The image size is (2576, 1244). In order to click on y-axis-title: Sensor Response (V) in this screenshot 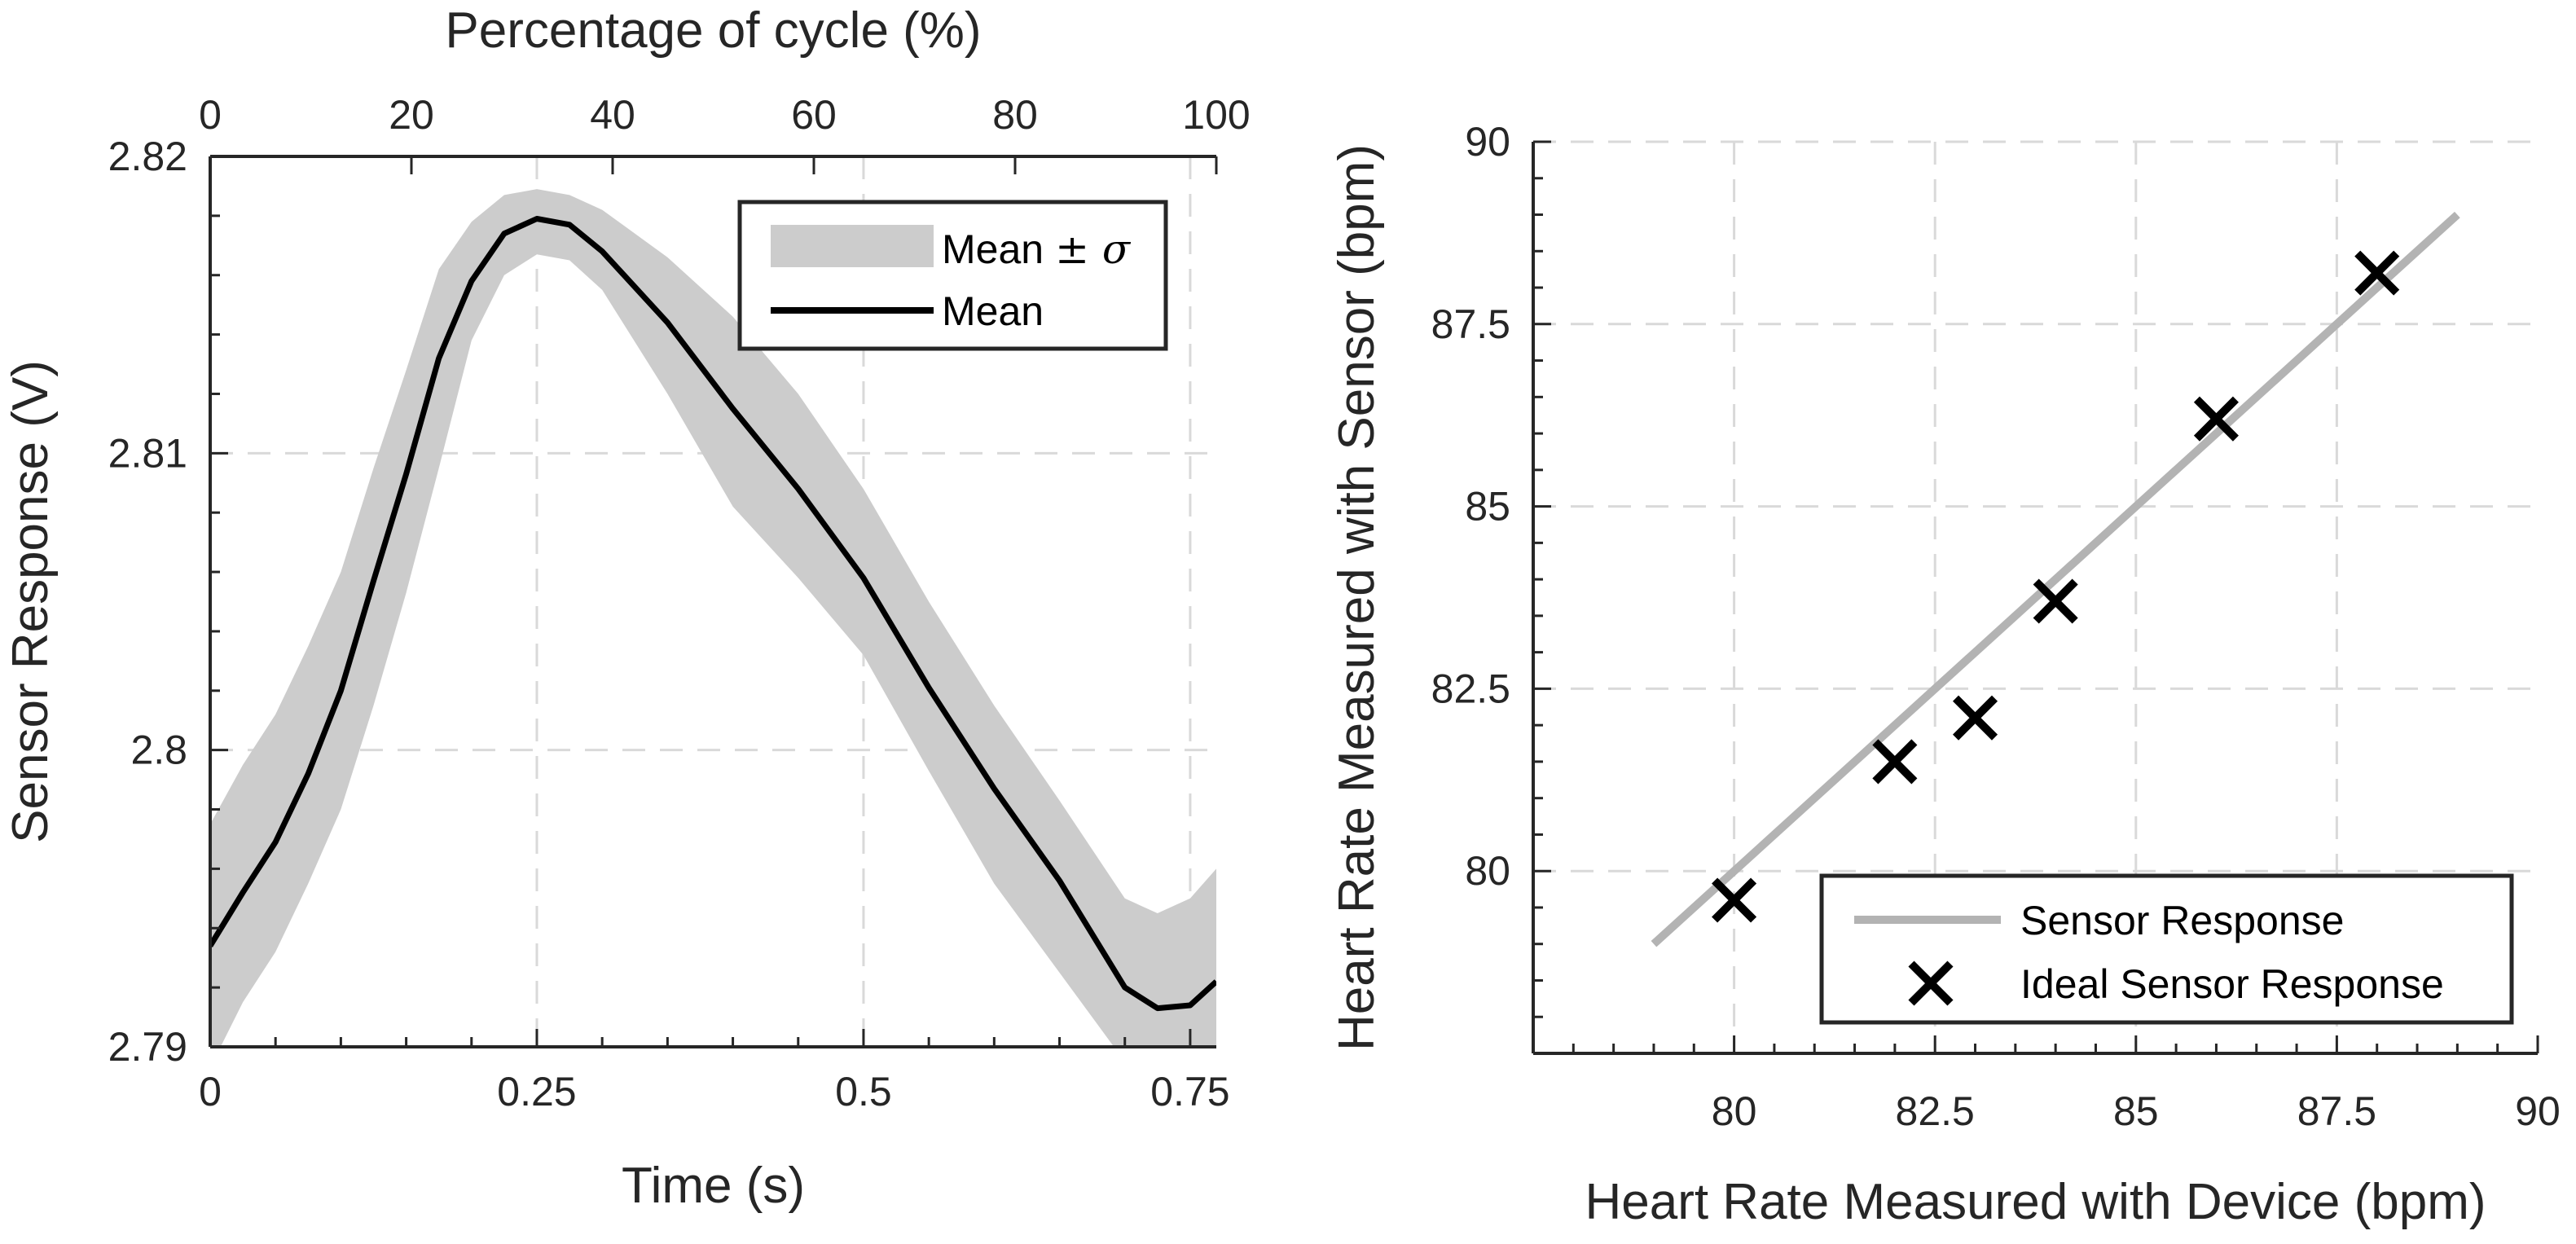, I will do `click(30, 601)`.